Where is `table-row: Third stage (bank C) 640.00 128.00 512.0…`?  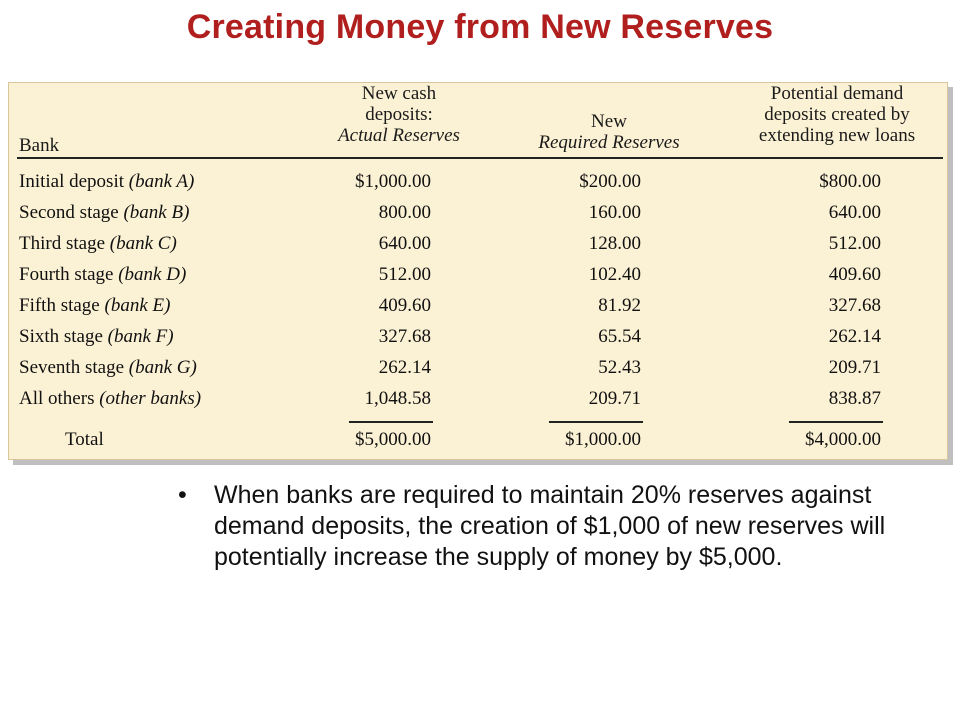 table-row: Third stage (bank C) 640.00 128.00 512.0… is located at coordinates (478, 248).